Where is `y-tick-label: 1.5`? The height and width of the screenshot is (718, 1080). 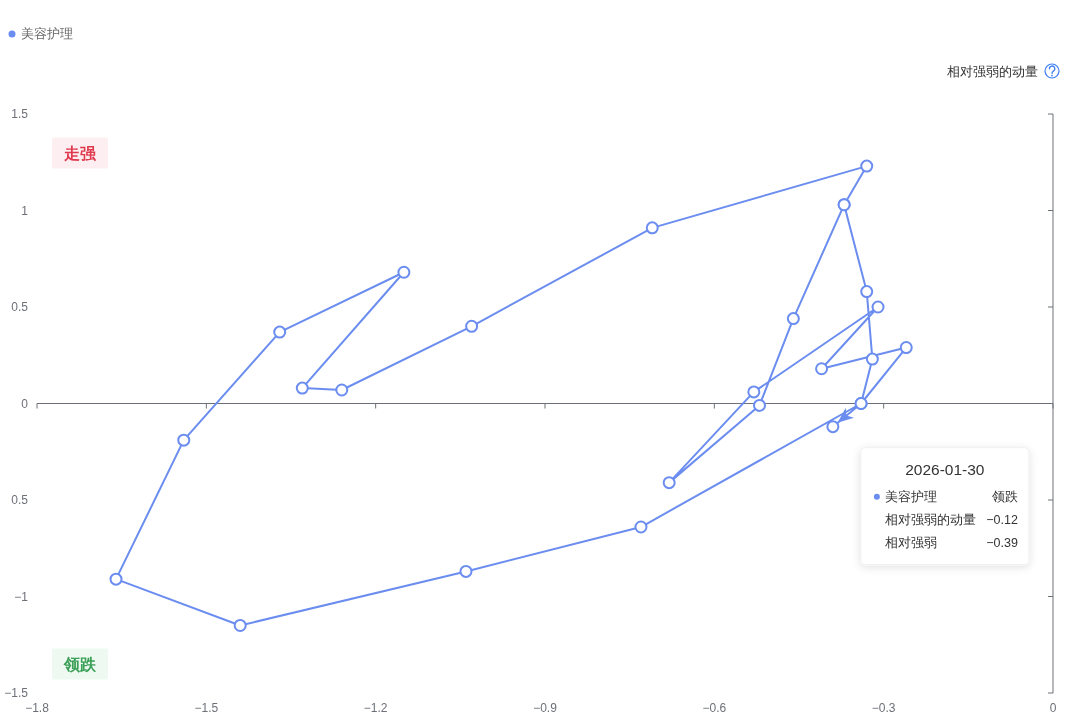
y-tick-label: 1.5 is located at coordinates (20, 114).